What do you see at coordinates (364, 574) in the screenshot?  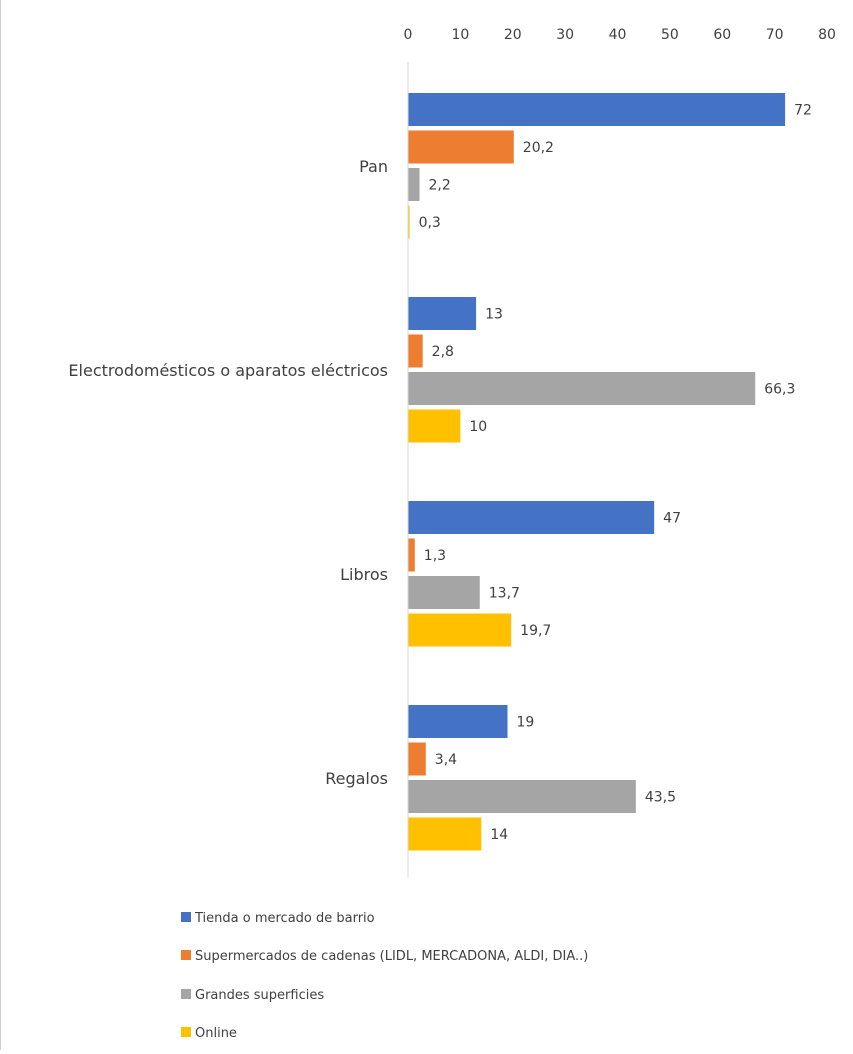 I see `category-label: Libros` at bounding box center [364, 574].